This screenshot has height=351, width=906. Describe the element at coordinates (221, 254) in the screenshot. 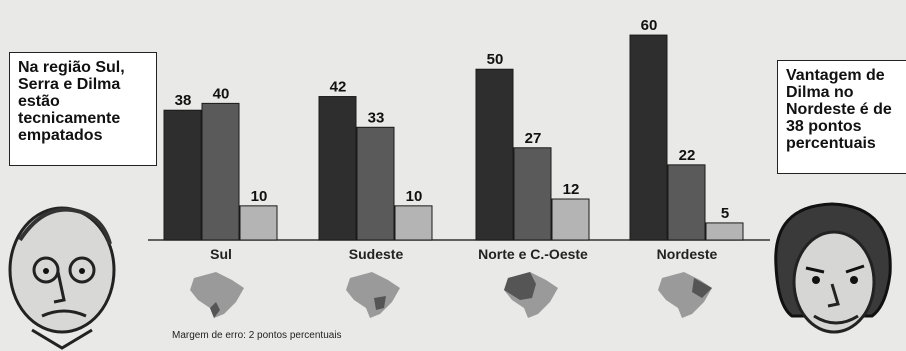

I see `category-label: Sul` at that location.